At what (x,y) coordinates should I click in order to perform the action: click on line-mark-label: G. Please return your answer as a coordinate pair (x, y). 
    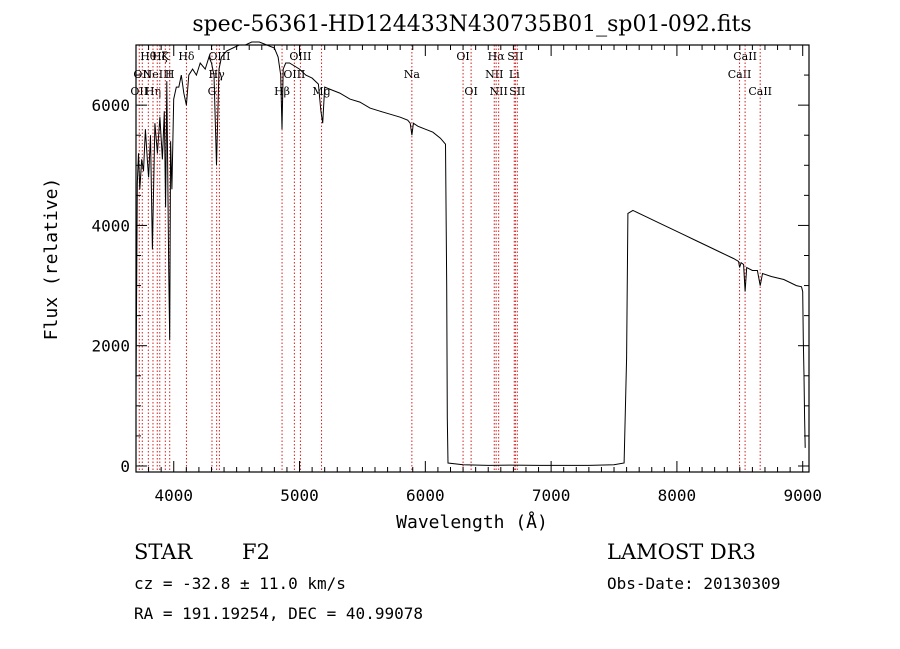
    Looking at the image, I should click on (212, 91).